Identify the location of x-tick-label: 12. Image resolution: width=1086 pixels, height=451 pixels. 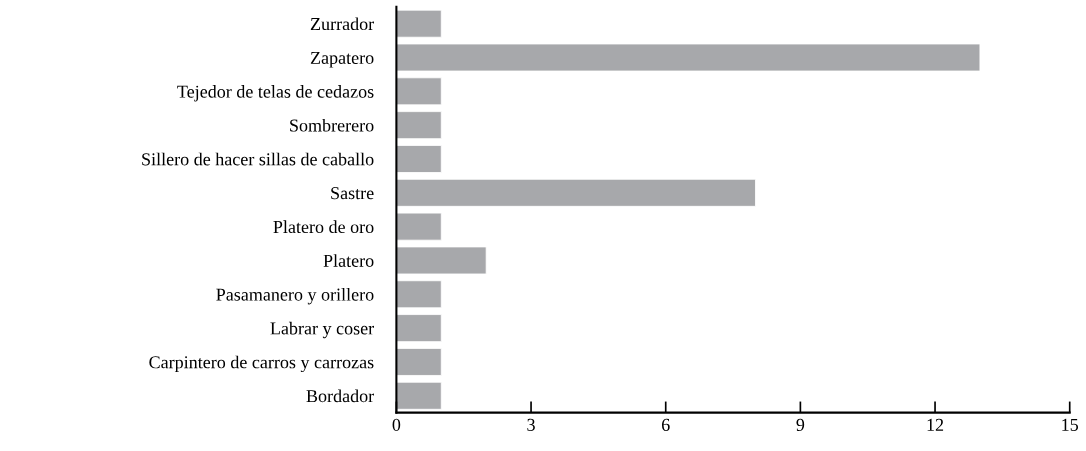
(935, 424).